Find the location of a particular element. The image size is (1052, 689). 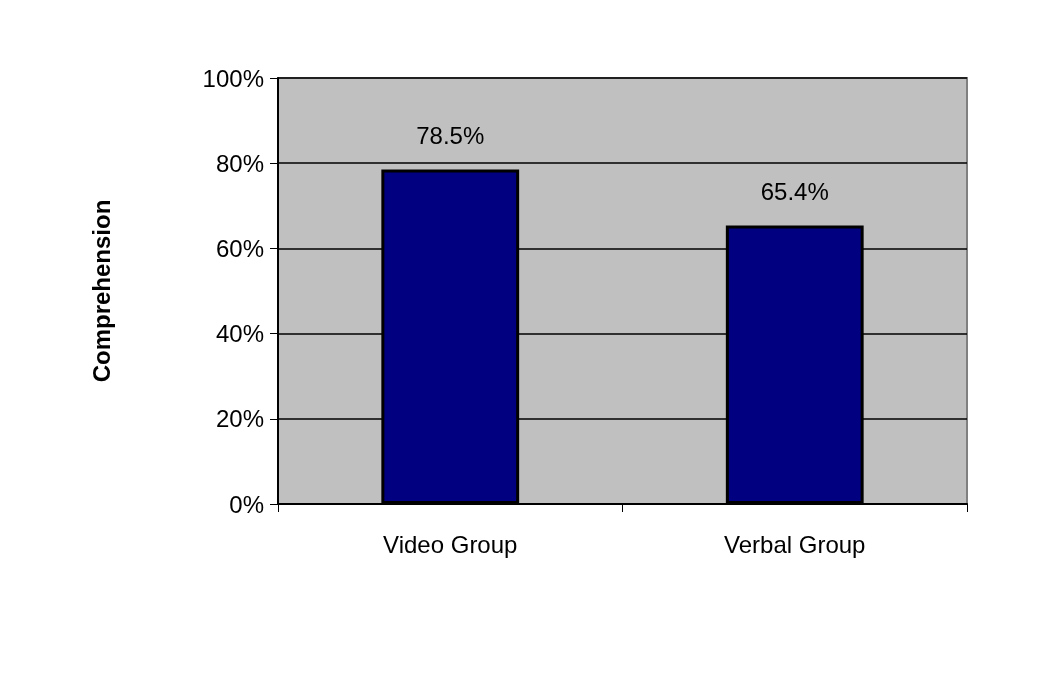

x-tick-label: Verbal Group is located at coordinates (795, 544).